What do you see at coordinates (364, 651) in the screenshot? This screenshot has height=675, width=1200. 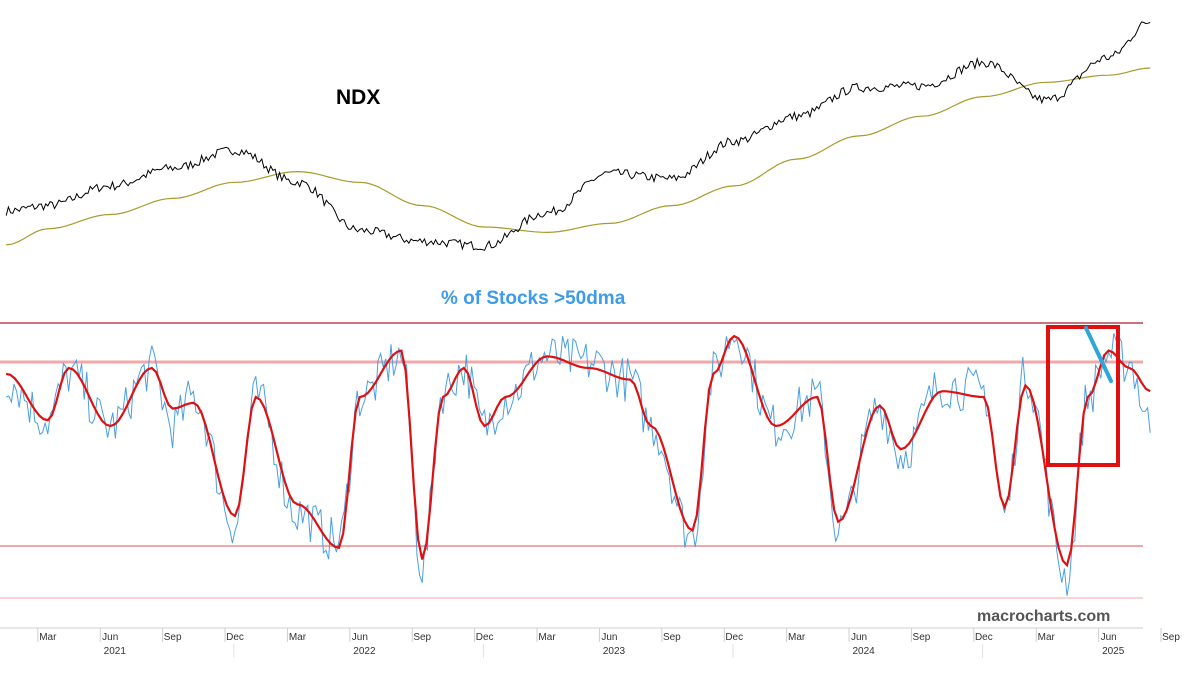 I see `x-year-label: 2022` at bounding box center [364, 651].